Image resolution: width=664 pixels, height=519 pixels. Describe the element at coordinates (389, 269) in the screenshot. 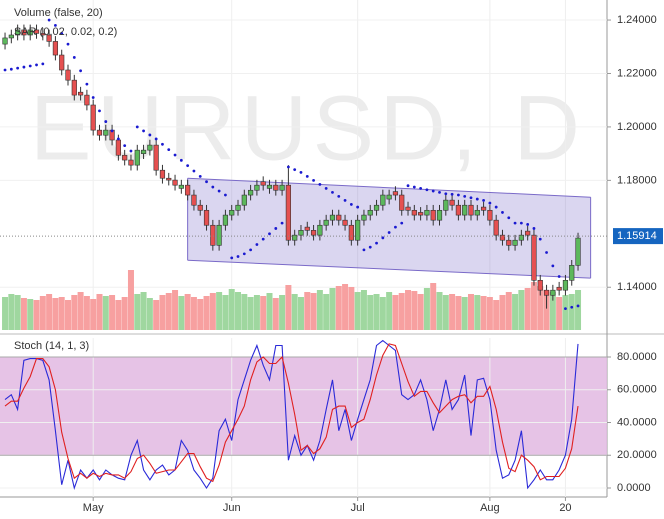

I see `channel-lower` at that location.